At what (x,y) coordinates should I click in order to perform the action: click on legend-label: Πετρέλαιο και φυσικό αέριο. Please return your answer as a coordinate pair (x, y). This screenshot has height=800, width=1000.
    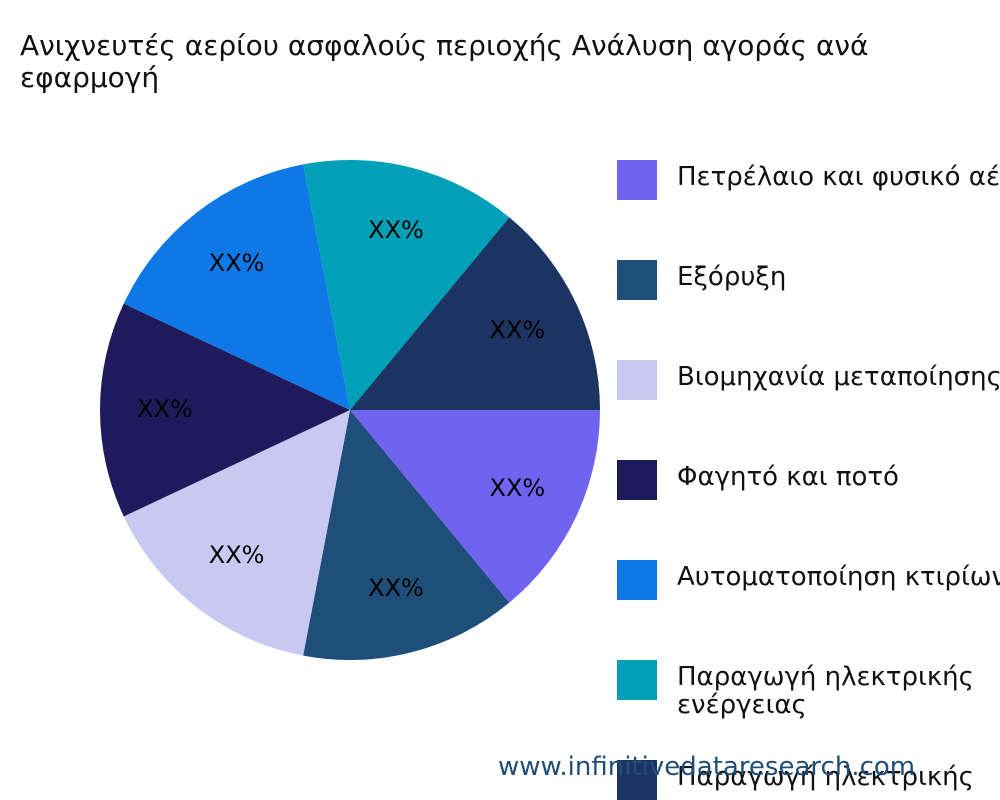
    Looking at the image, I should click on (838, 177).